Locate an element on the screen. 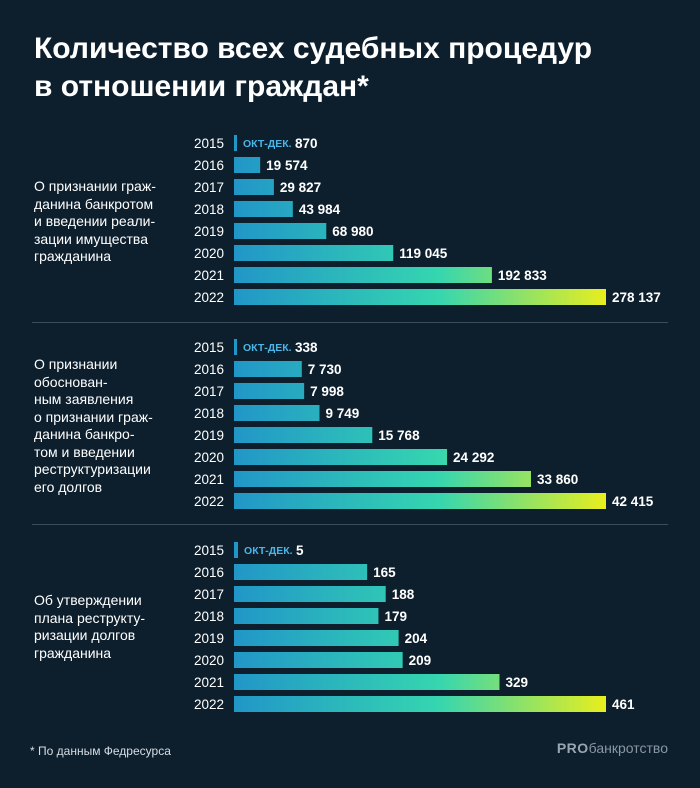 The height and width of the screenshot is (788, 700). chart-title-line-2: в отношении граждан* is located at coordinates (201, 86).